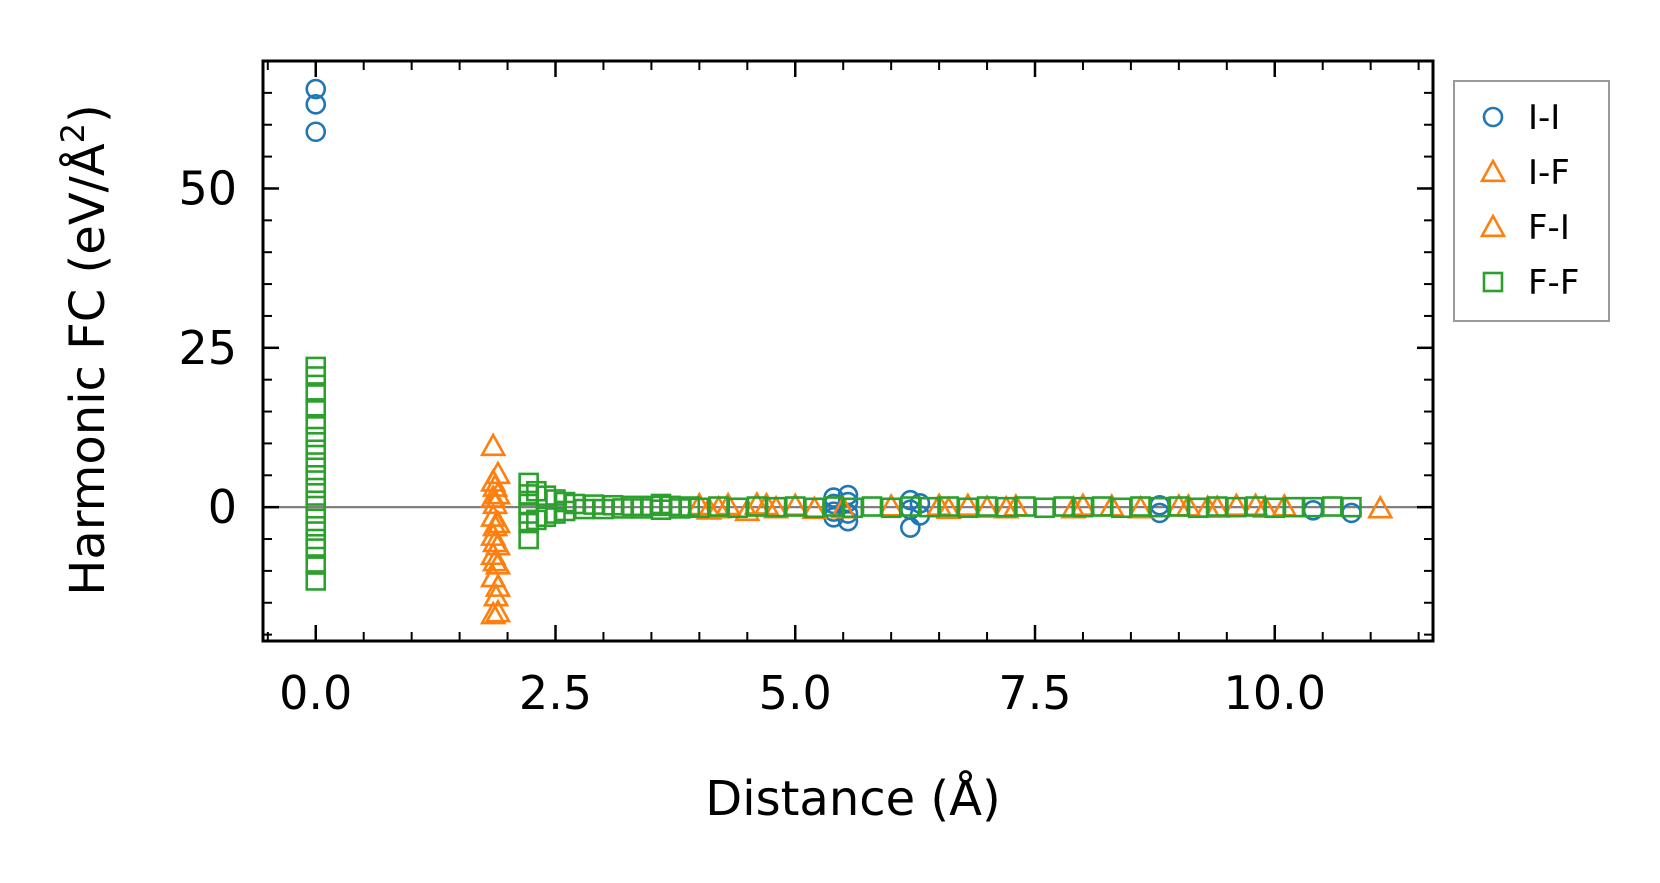 This screenshot has height=883, width=1660. Describe the element at coordinates (555, 693) in the screenshot. I see `x-tick-label: 2.5` at that location.